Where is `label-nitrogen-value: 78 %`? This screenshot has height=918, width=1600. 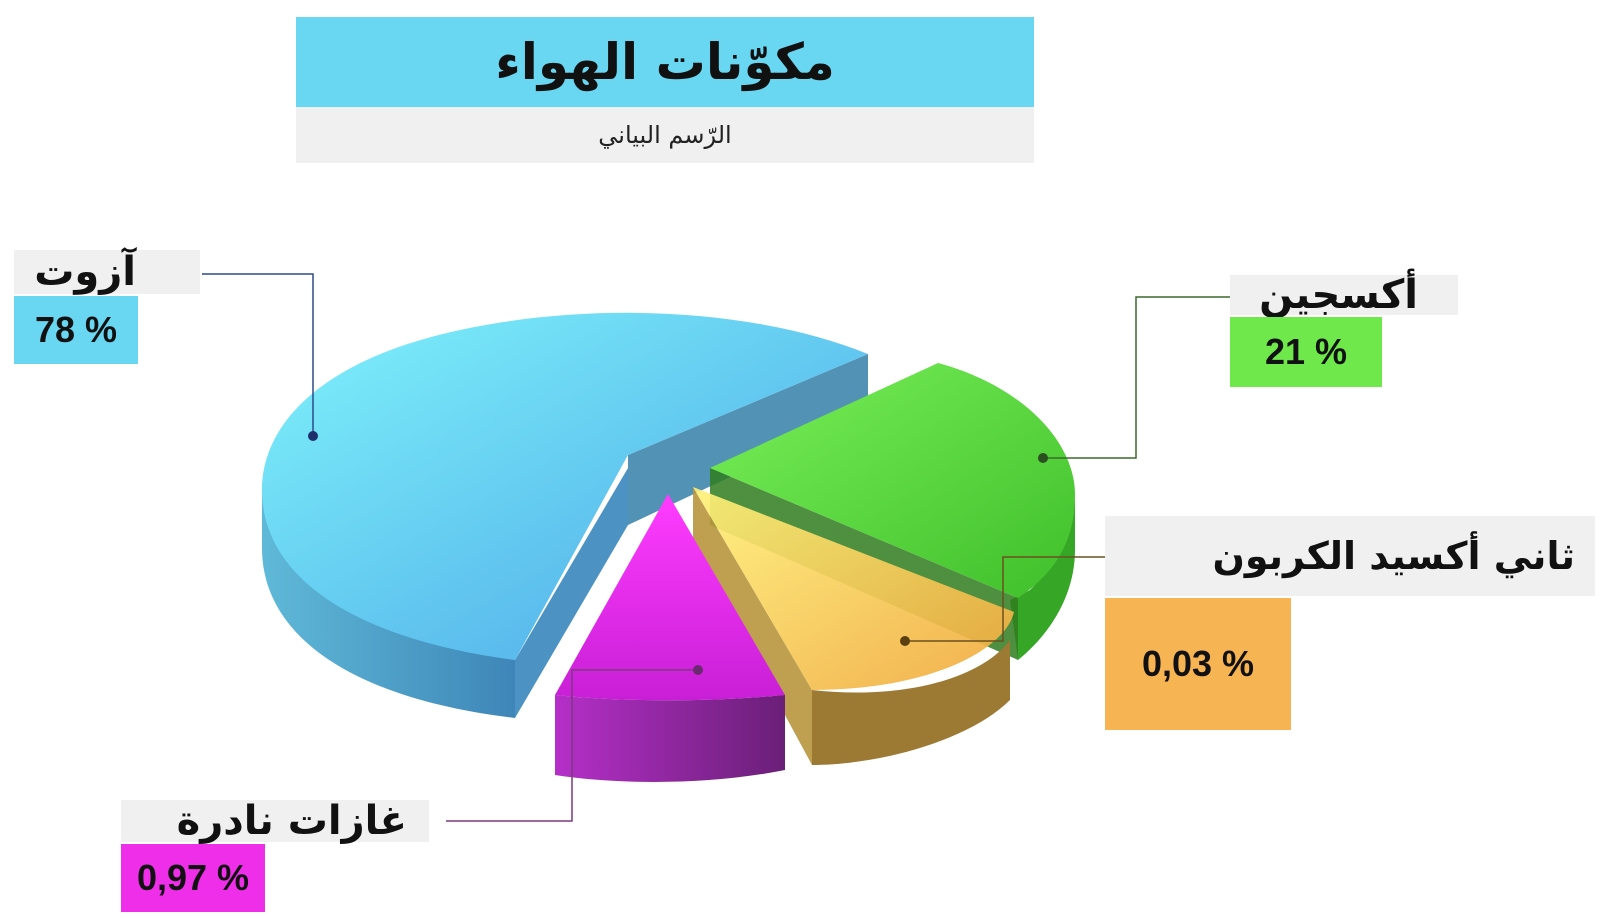 label-nitrogen-value: 78 % is located at coordinates (76, 330).